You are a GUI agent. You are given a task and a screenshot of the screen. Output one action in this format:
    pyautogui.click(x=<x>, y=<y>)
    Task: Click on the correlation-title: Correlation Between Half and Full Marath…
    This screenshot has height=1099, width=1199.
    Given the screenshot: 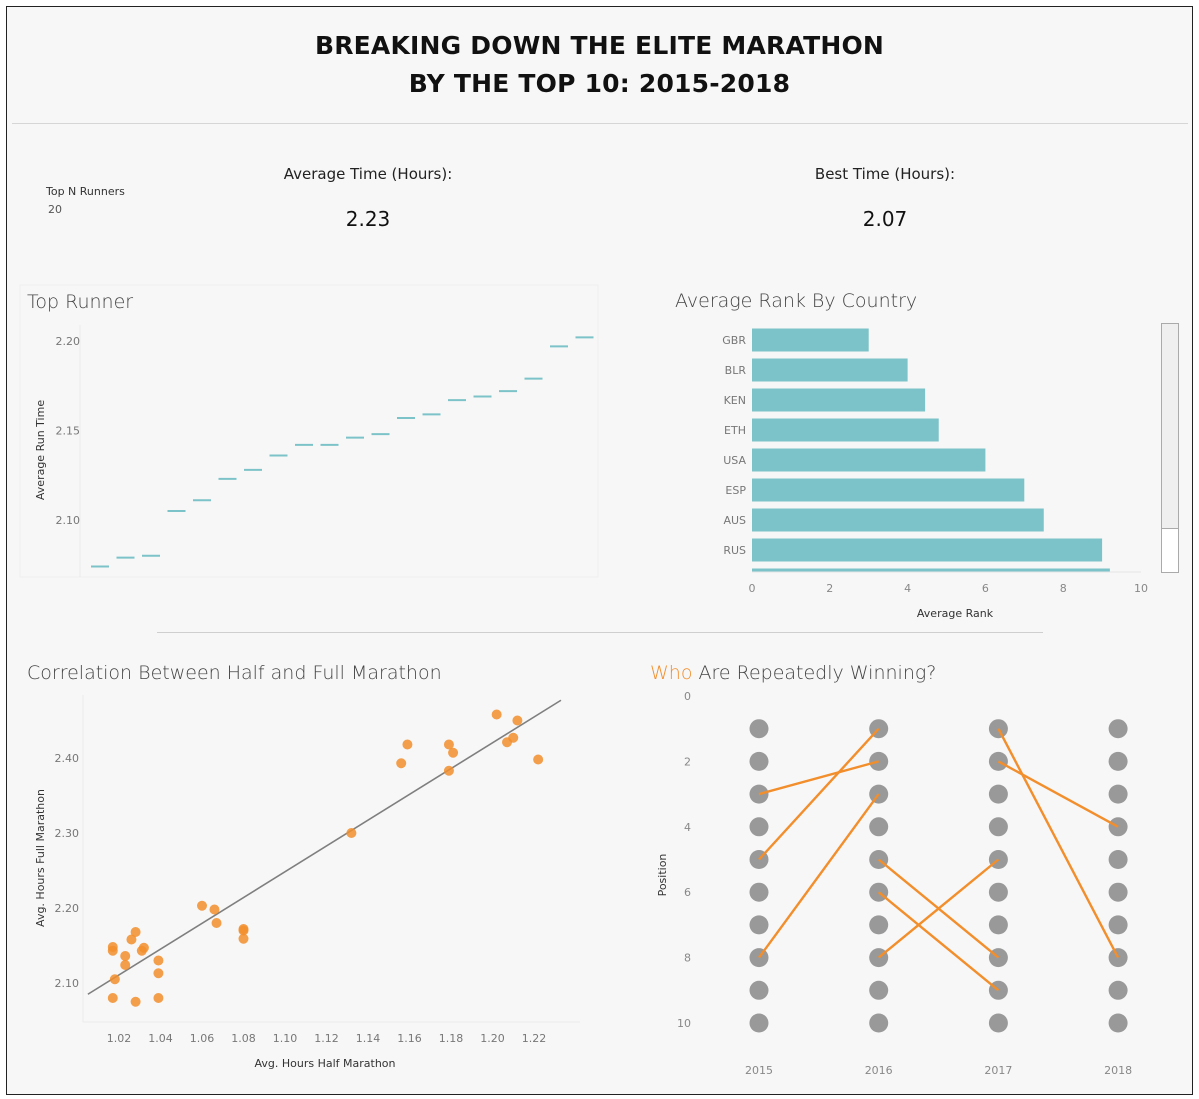 What is the action you would take?
    pyautogui.click(x=234, y=673)
    